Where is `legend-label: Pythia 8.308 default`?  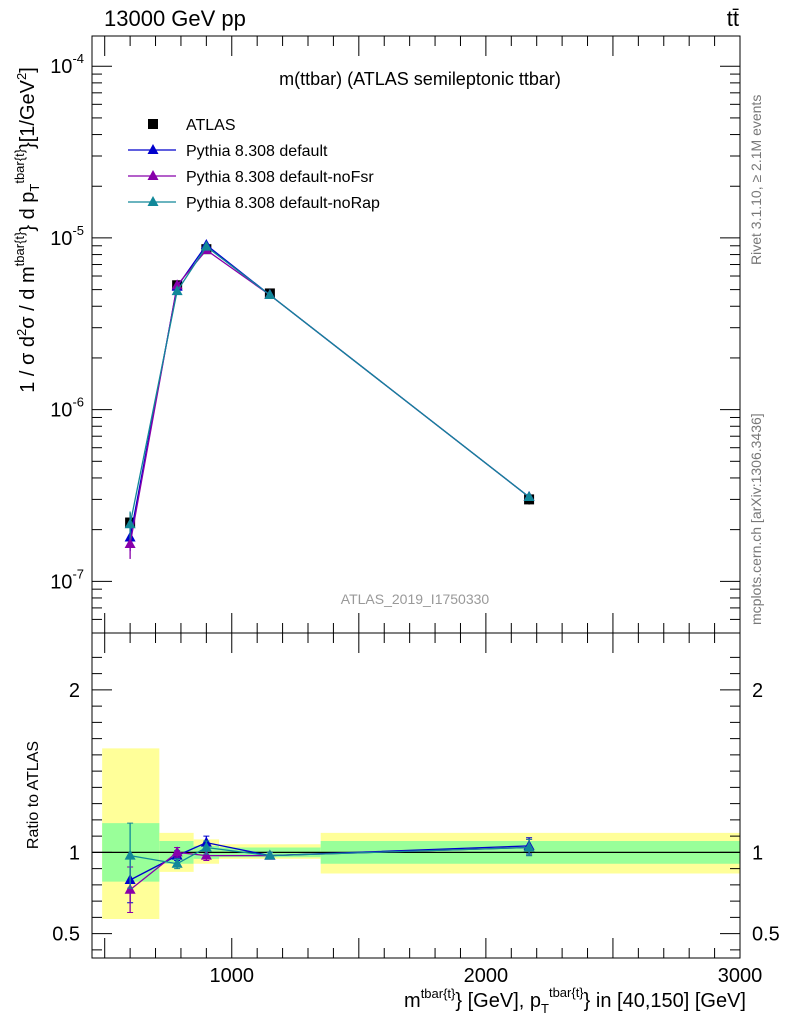
legend-label: Pythia 8.308 default is located at coordinates (257, 151).